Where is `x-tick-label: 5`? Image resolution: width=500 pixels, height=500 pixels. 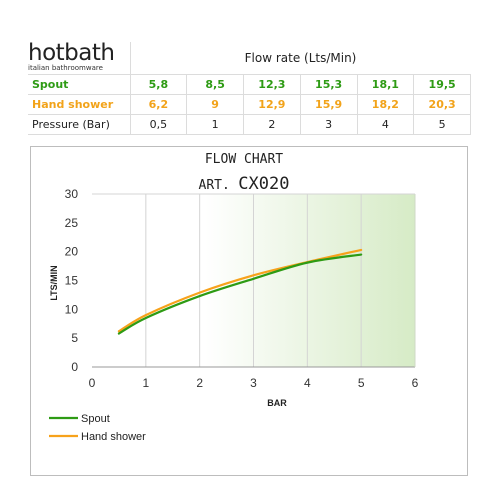 x-tick-label: 5 is located at coordinates (361, 383).